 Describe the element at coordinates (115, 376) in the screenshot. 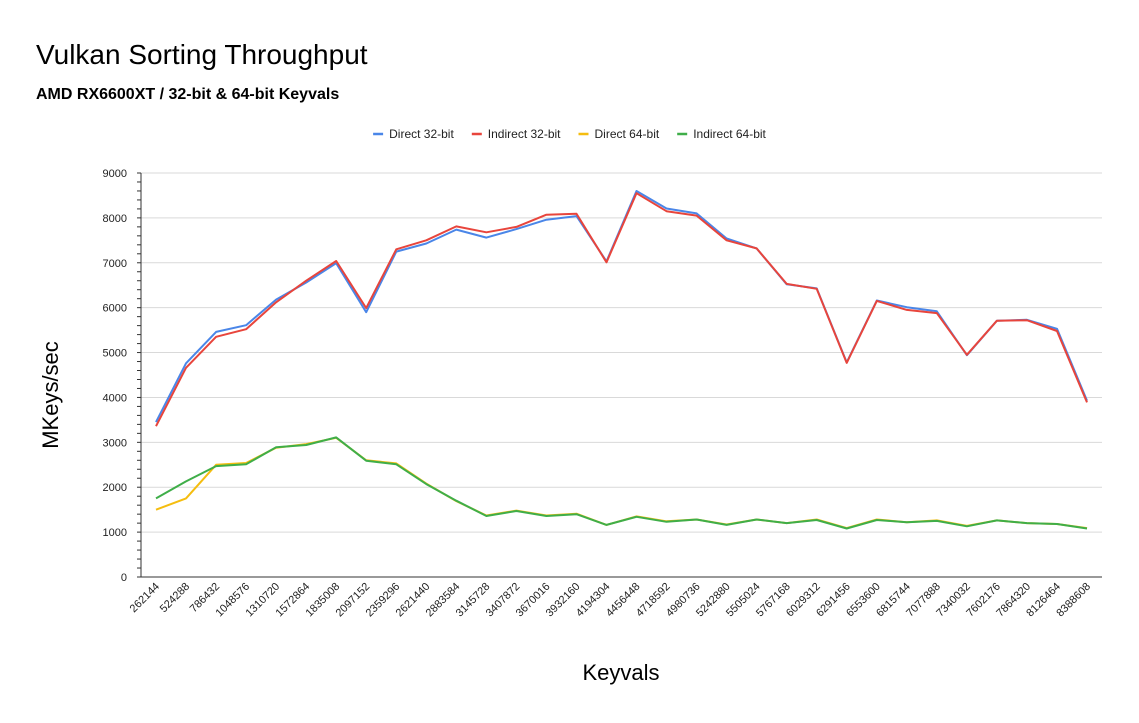

I see `y-tick-labels: 0 1000 2000 3000 4000 5000 6000 7000 8000 9000` at that location.